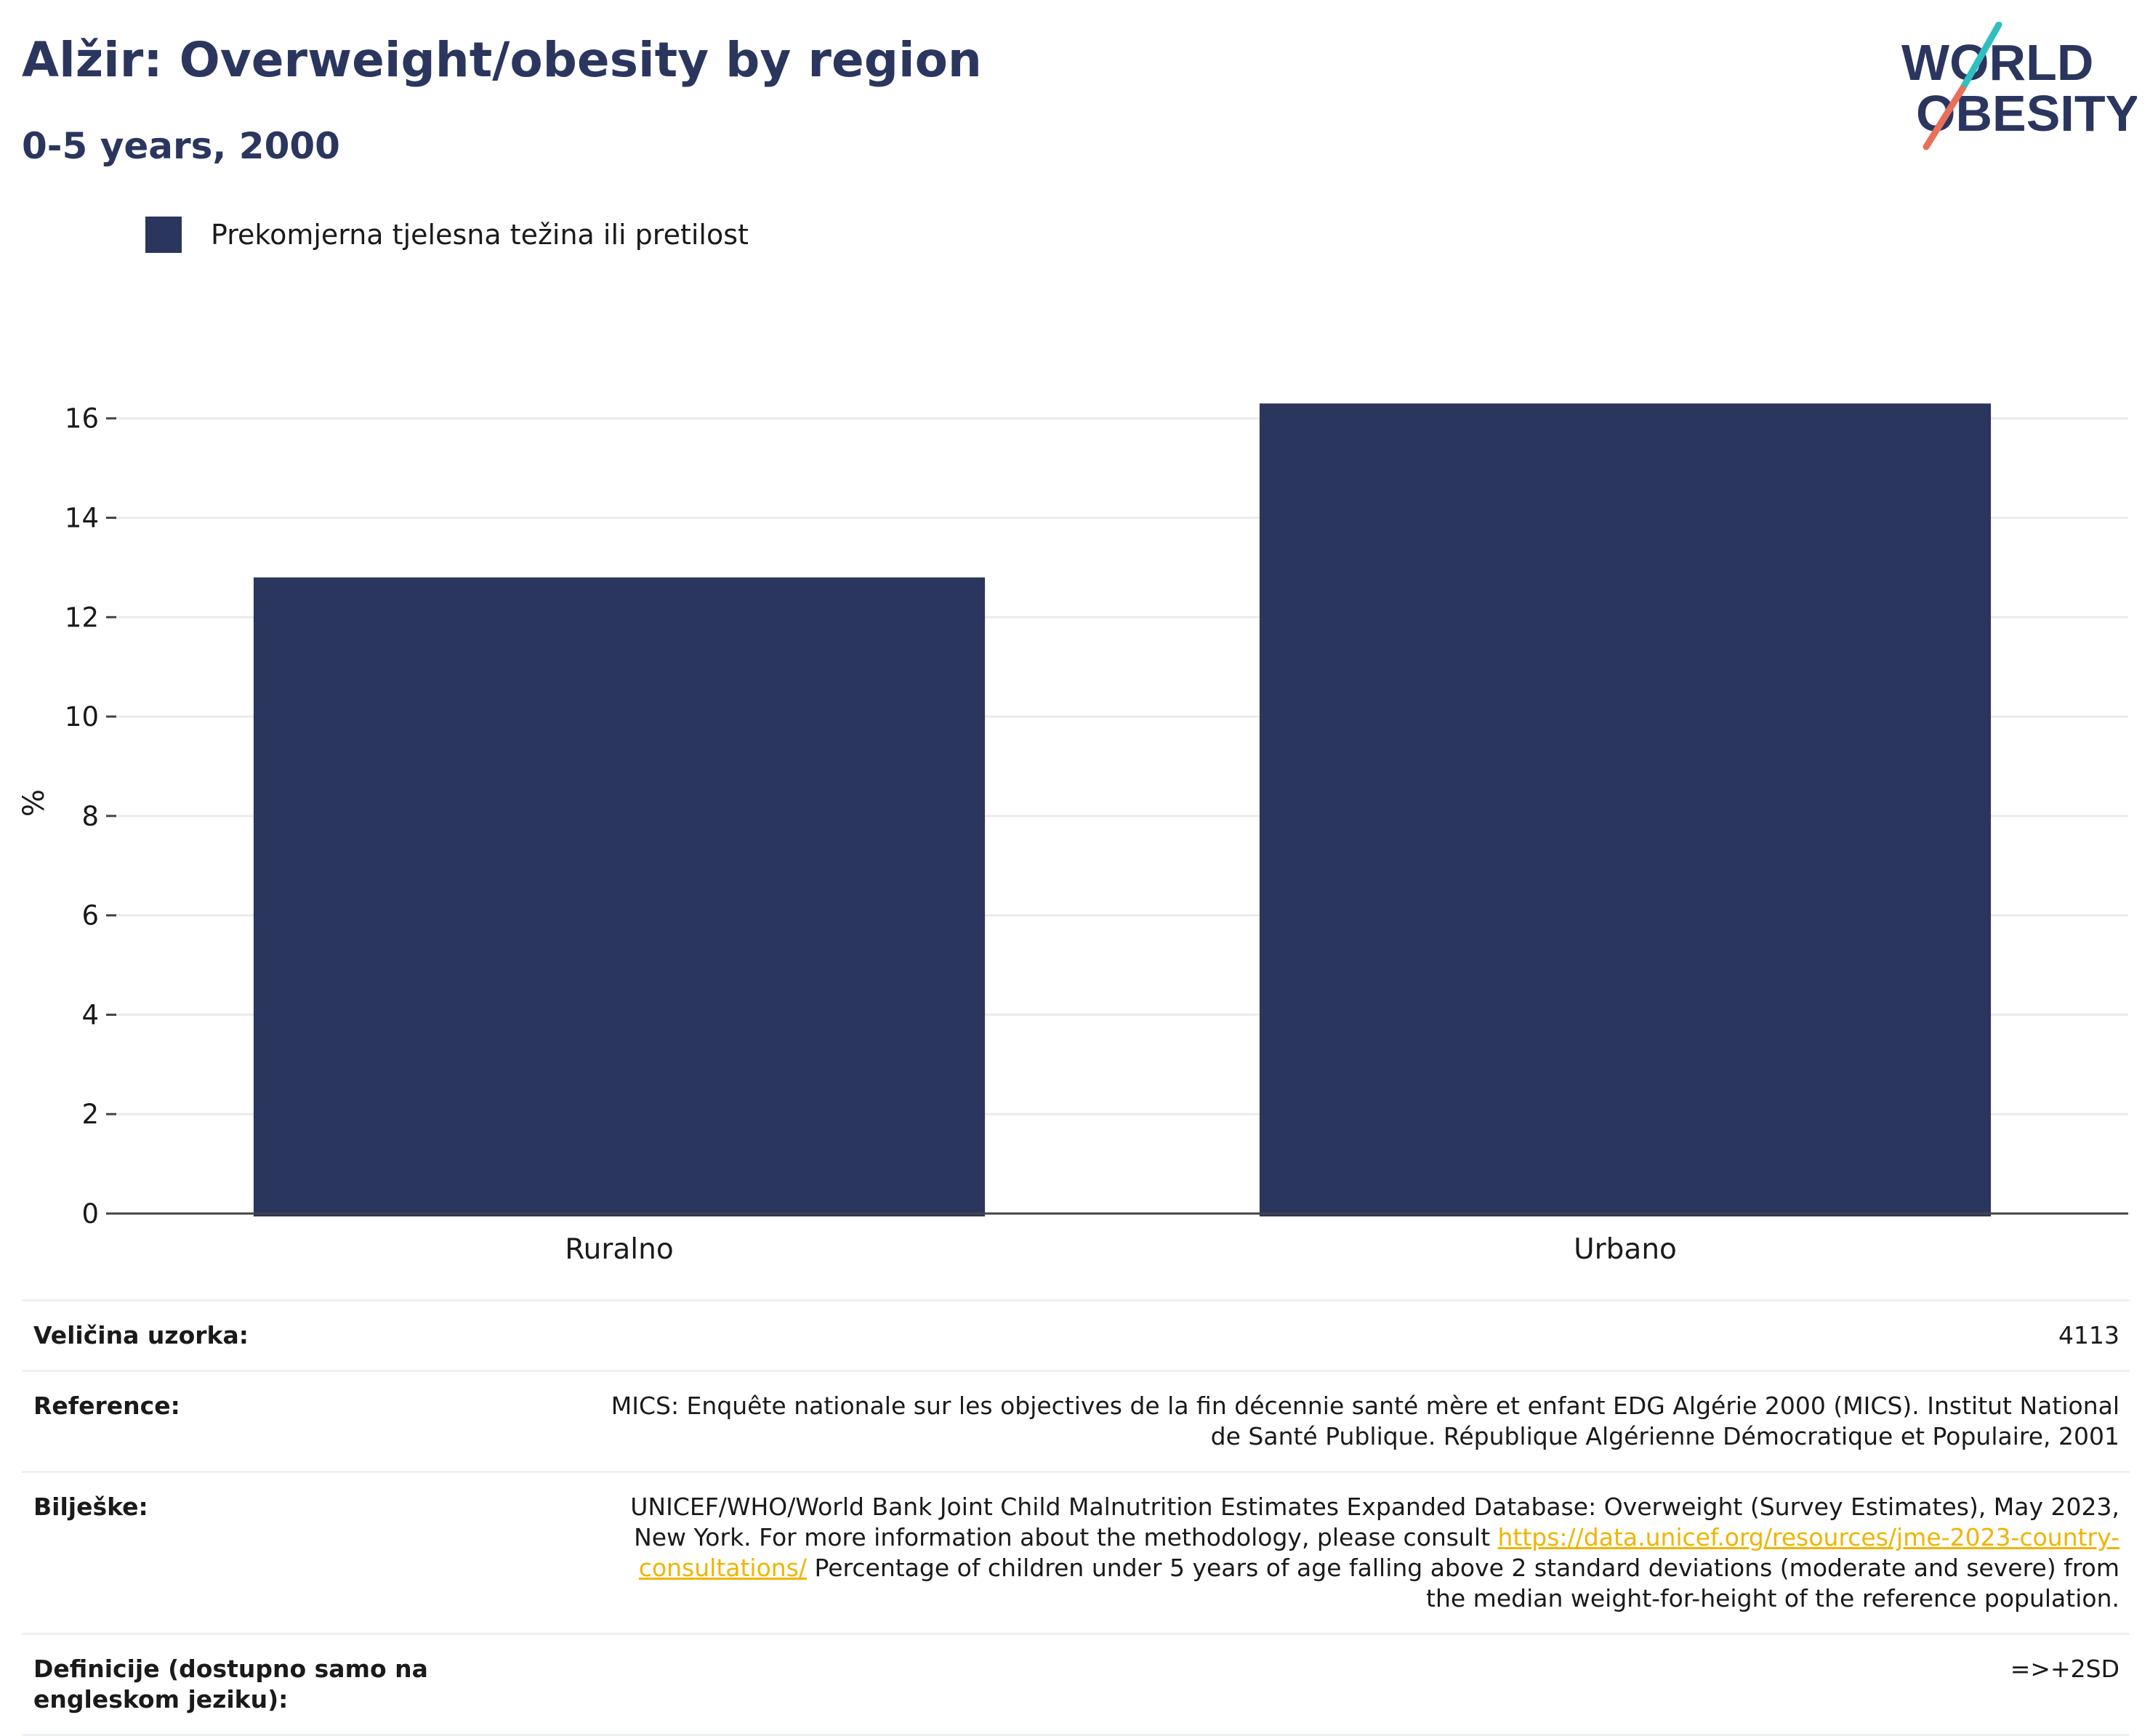  I want to click on y-tick-label: 16, so click(82, 419).